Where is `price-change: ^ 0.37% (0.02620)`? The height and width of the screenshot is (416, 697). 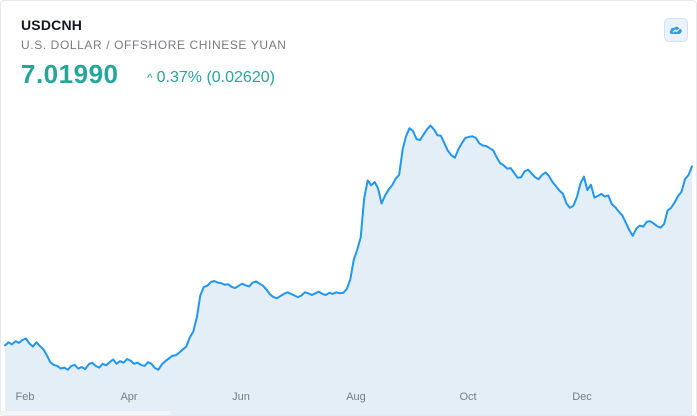
price-change: ^ 0.37% (0.02620) is located at coordinates (211, 78).